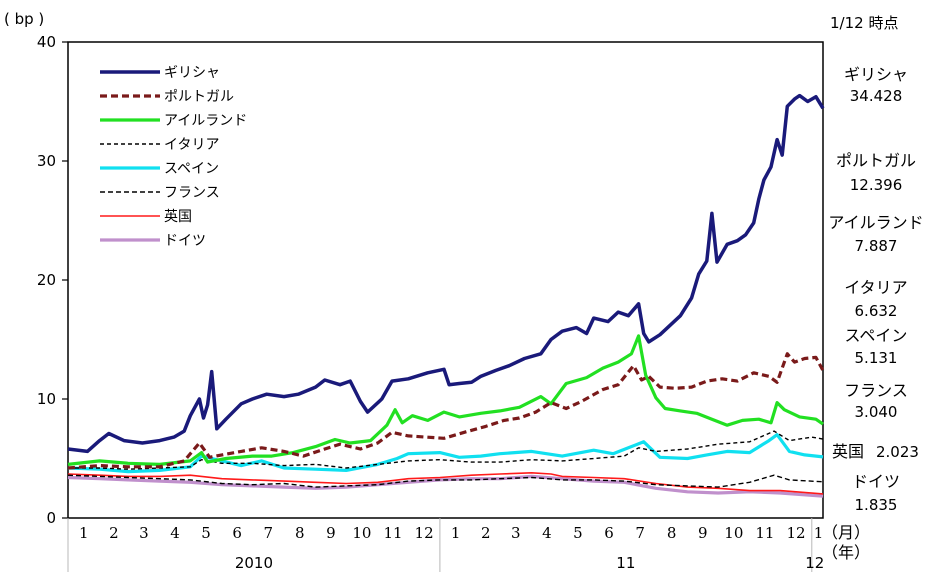 The width and height of the screenshot is (940, 572). I want to click on latest-value: 6.632, so click(876, 311).